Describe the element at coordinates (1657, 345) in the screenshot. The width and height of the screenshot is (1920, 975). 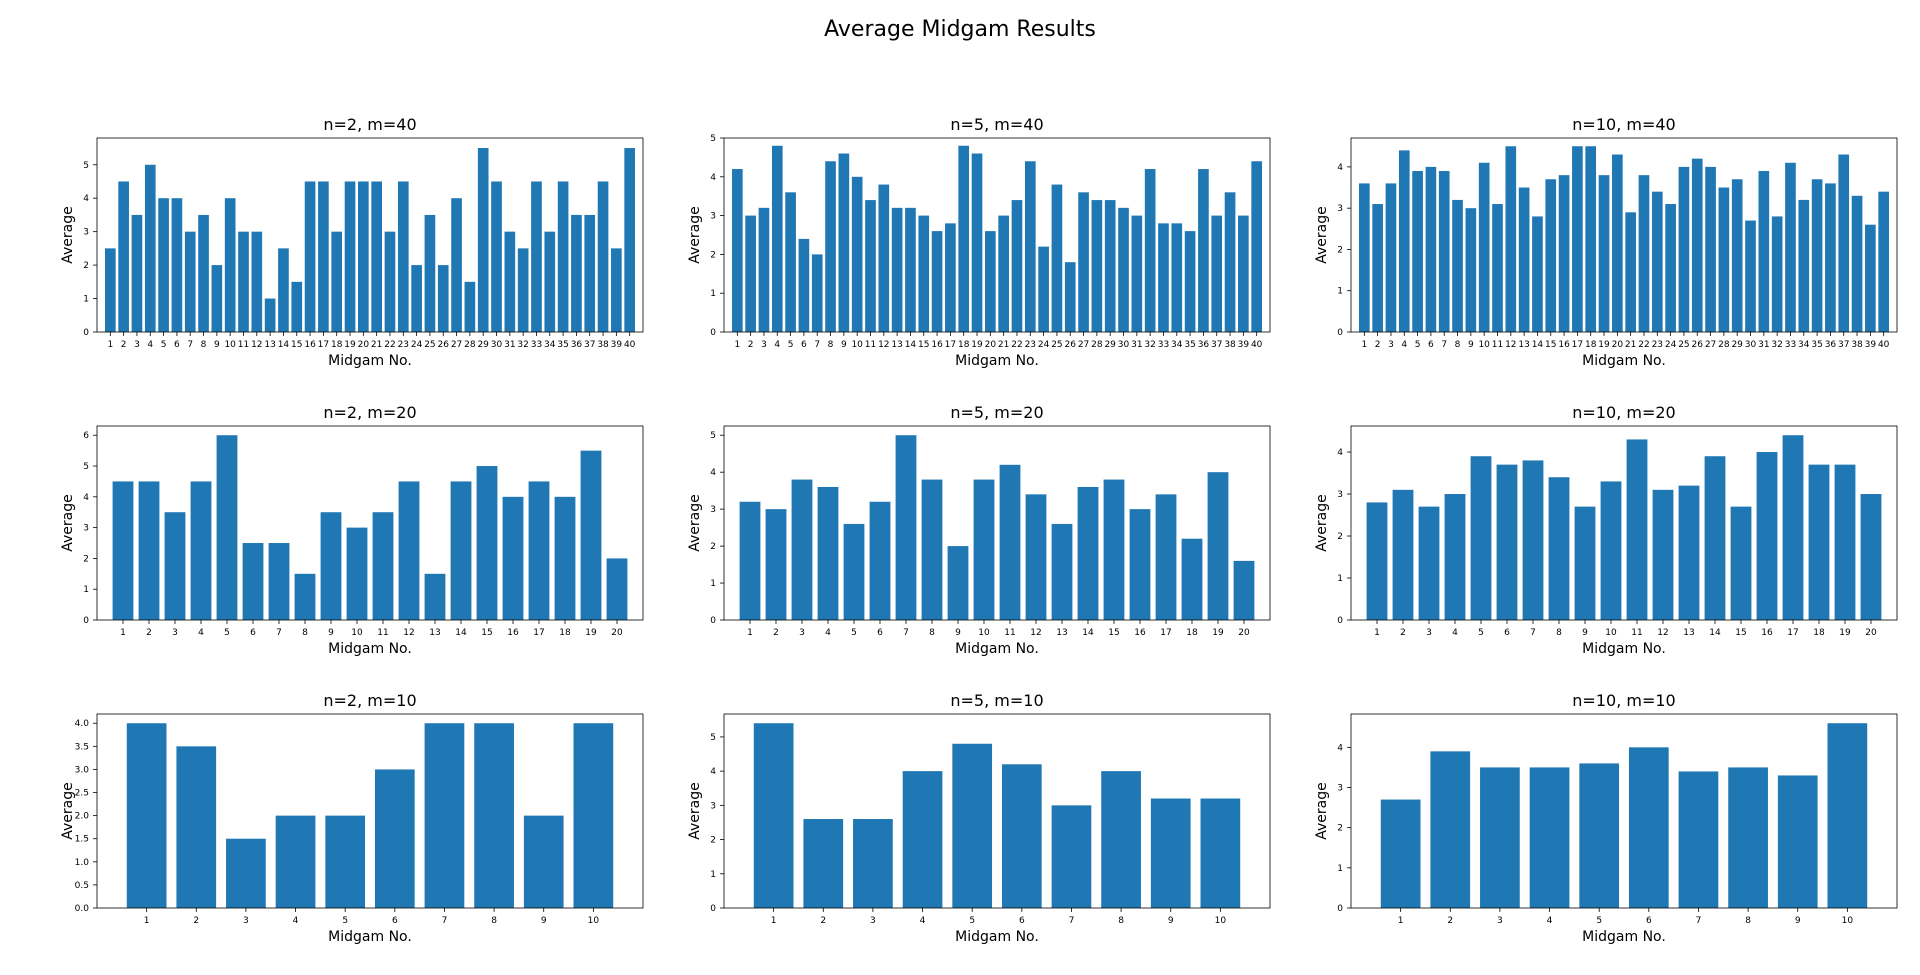
I see `x-tick-label: 23` at that location.